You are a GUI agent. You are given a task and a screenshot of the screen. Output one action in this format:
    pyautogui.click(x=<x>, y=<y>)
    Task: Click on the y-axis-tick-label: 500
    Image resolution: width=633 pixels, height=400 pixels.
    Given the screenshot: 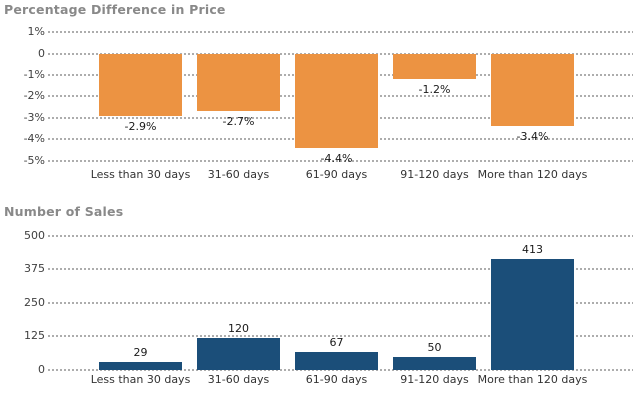 What is the action you would take?
    pyautogui.click(x=34, y=235)
    